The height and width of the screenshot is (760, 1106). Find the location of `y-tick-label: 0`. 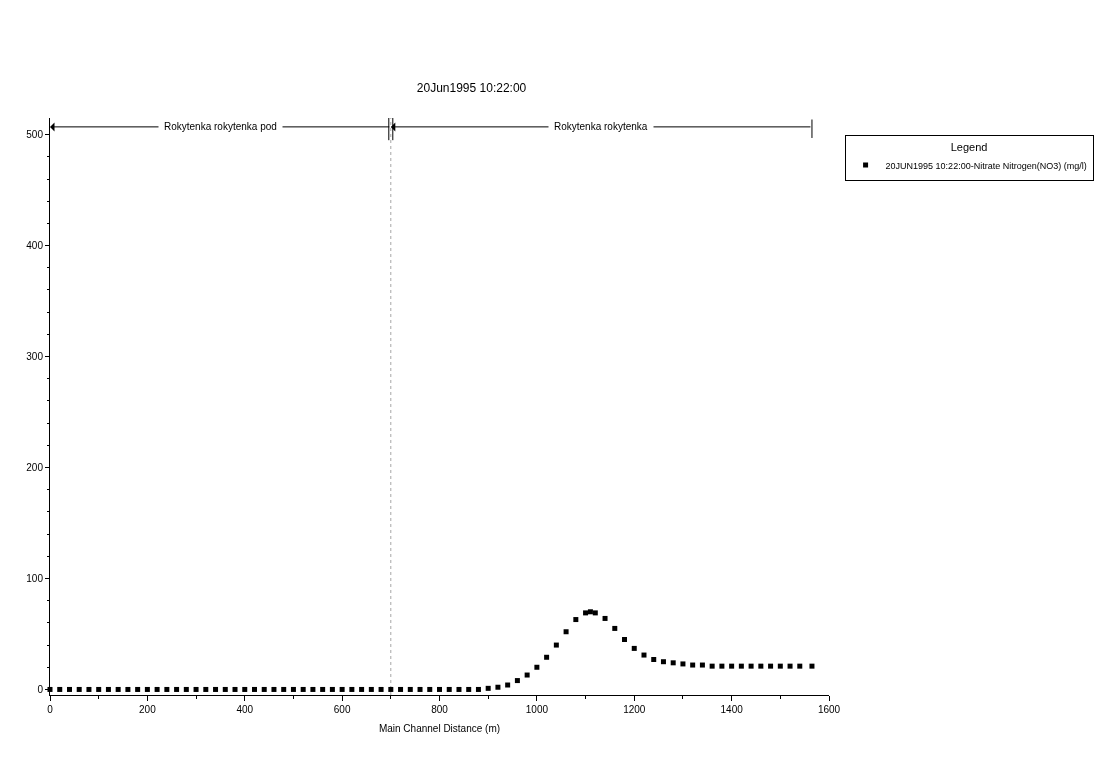

y-tick-label: 0 is located at coordinates (40, 689).